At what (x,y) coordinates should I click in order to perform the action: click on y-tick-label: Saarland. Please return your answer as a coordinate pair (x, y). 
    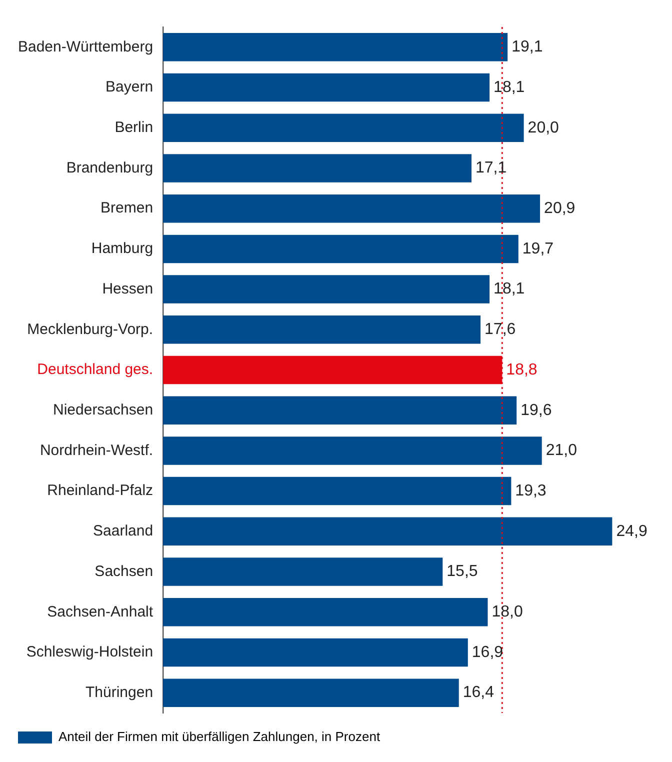
    Looking at the image, I should click on (123, 531).